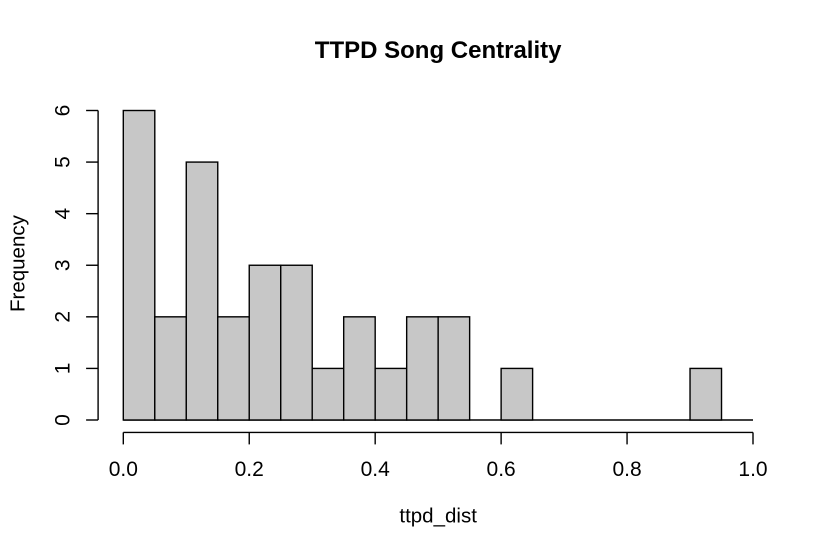 The image size is (828, 555). What do you see at coordinates (438, 516) in the screenshot?
I see `svg-text: ttpd_dist` at bounding box center [438, 516].